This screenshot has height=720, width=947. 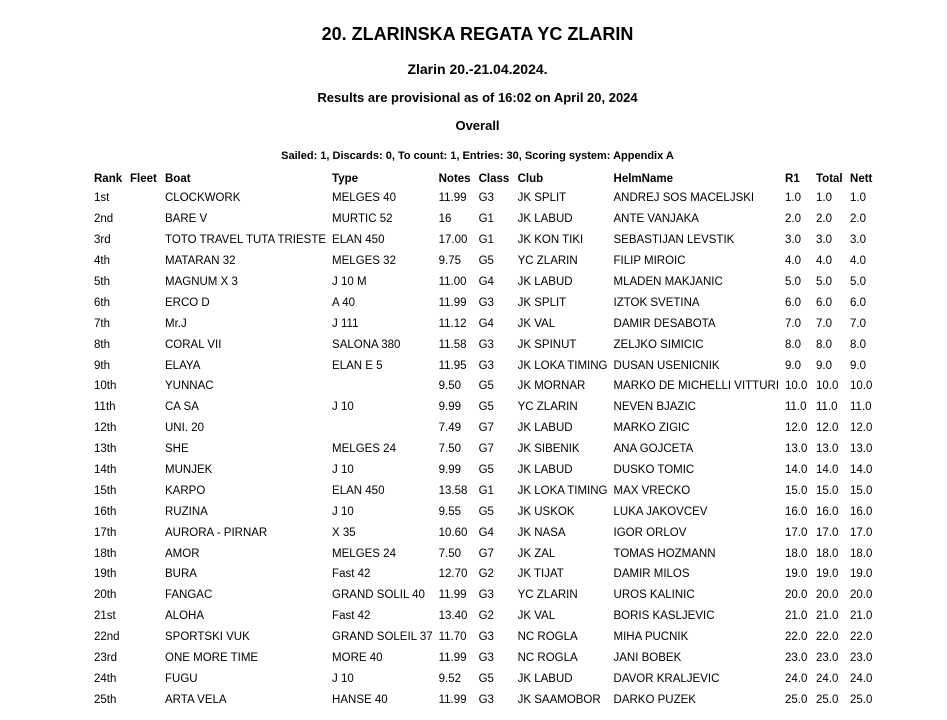 I want to click on column-header-rank: Rank, so click(x=108, y=179).